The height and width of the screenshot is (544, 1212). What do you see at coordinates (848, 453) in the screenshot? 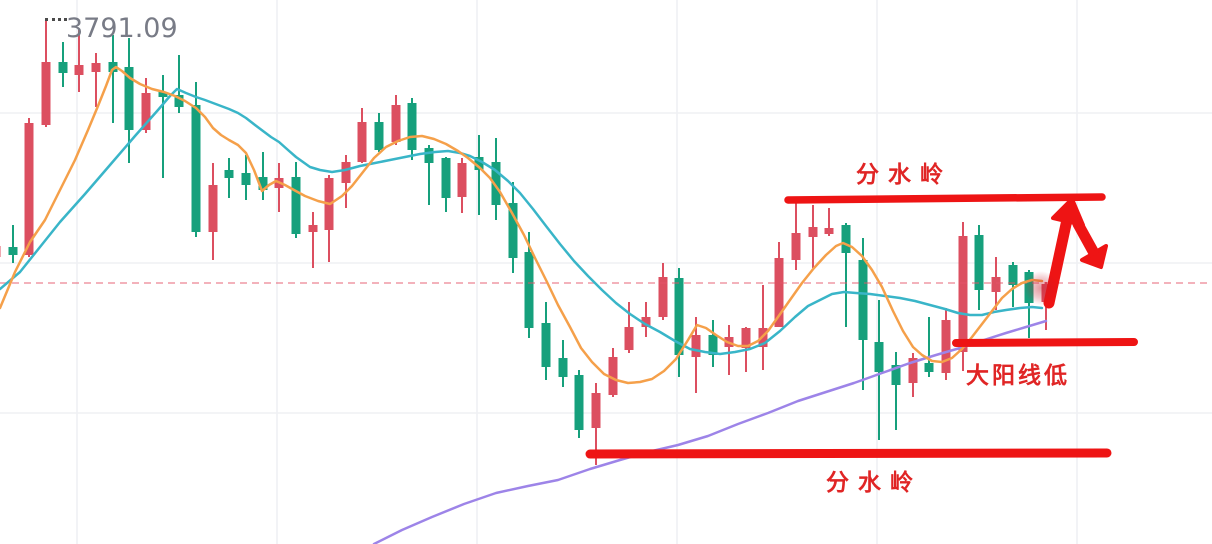
I see `support-watershed-bottom` at bounding box center [848, 453].